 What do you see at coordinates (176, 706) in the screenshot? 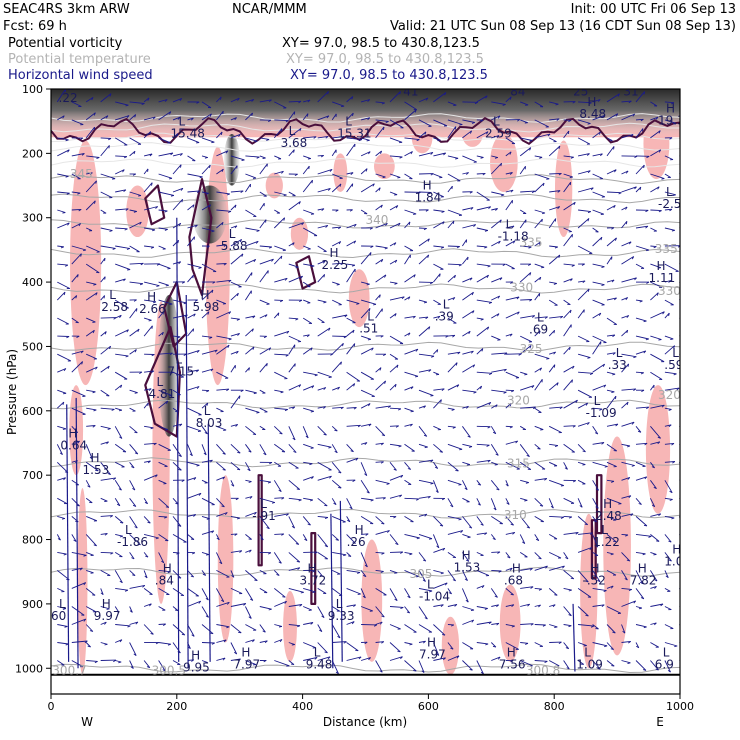
I see `x-tick-label: 200` at bounding box center [176, 706].